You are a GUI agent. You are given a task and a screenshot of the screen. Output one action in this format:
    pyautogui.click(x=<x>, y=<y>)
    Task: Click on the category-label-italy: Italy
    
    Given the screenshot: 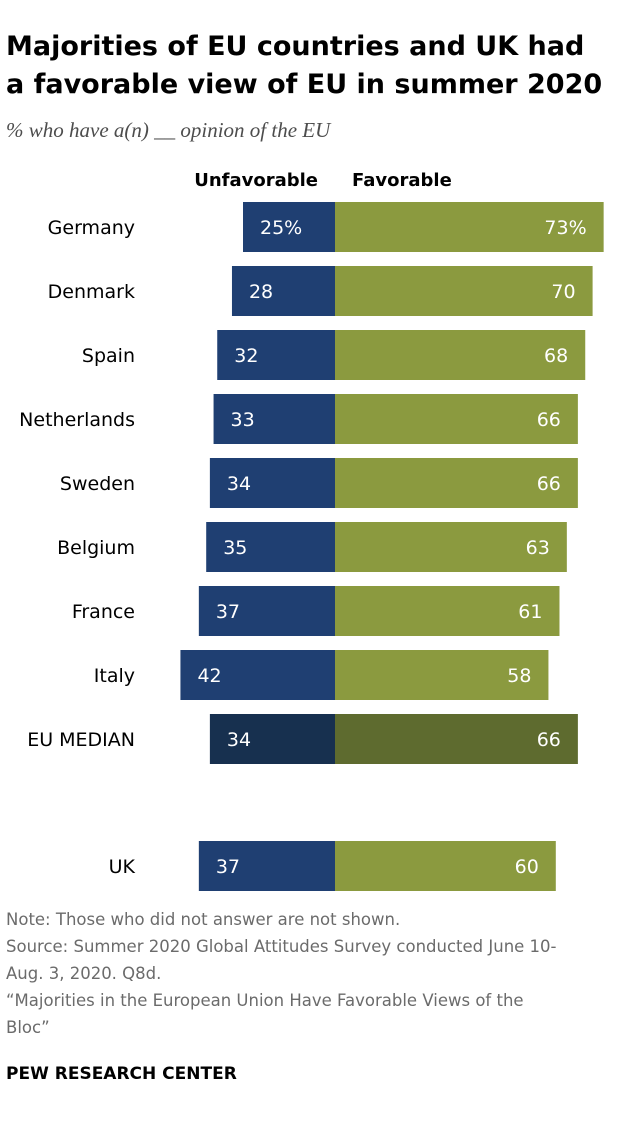 What is the action you would take?
    pyautogui.click(x=114, y=676)
    